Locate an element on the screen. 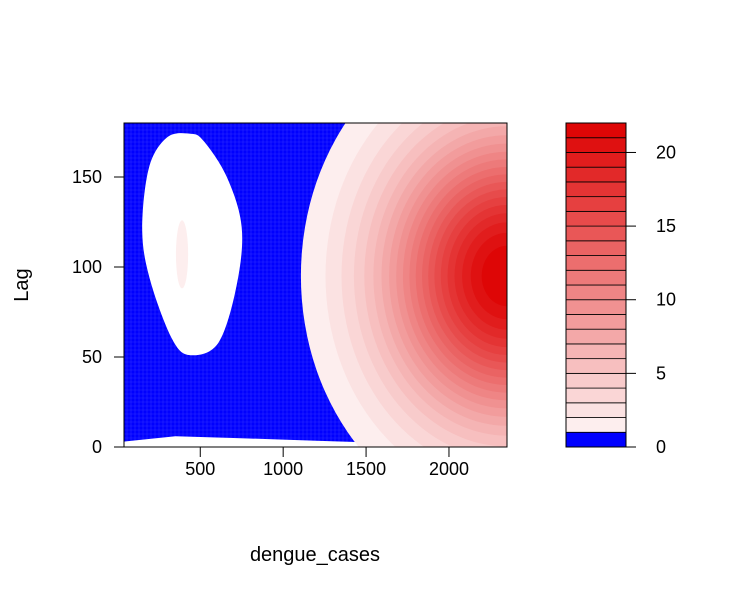 This screenshot has height=605, width=750. color-legend: 0 5 10 15 20 is located at coordinates (620, 289).